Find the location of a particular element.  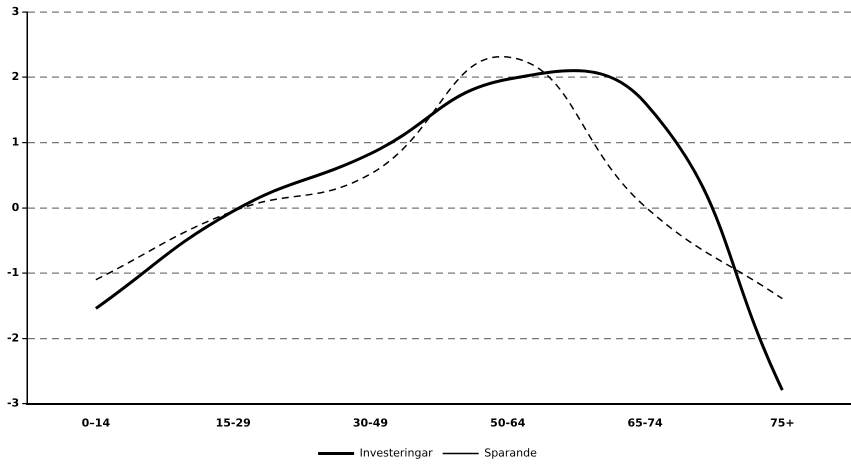

x-tick-label: 50-64 is located at coordinates (508, 423).